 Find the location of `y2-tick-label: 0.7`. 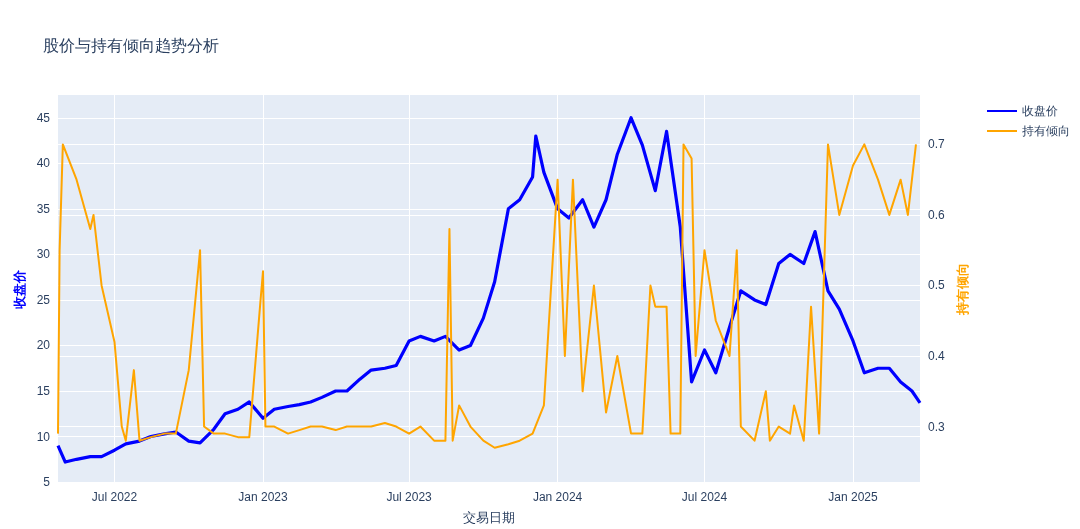

y2-tick-label: 0.7 is located at coordinates (937, 144).